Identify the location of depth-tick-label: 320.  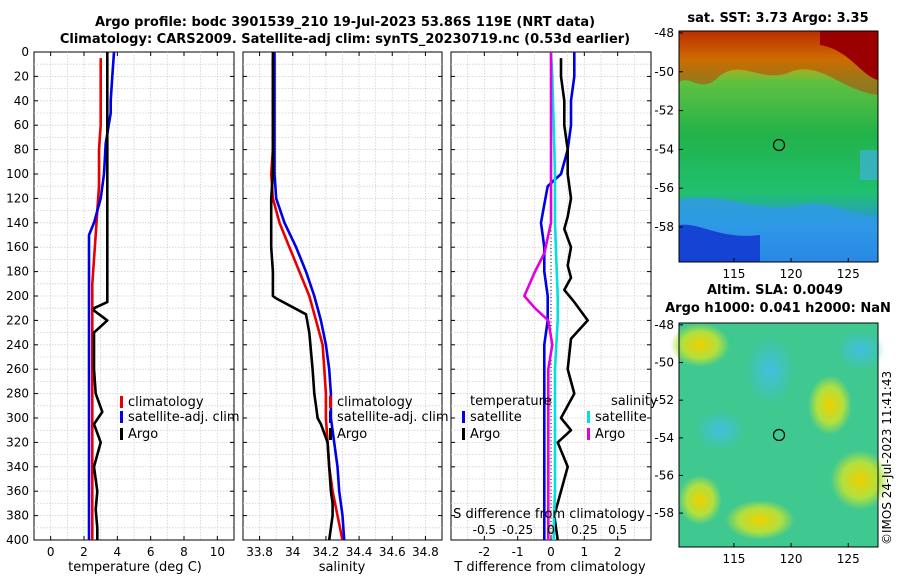
(17, 442).